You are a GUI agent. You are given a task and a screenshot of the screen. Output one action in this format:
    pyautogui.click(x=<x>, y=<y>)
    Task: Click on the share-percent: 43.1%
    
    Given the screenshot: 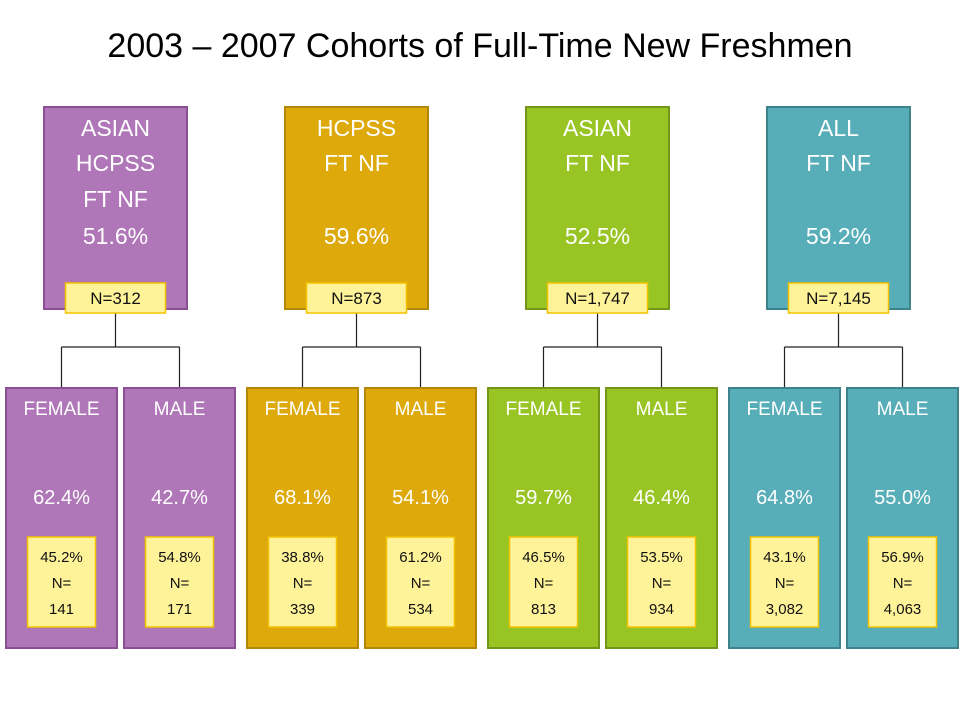 What is the action you would take?
    pyautogui.click(x=784, y=557)
    